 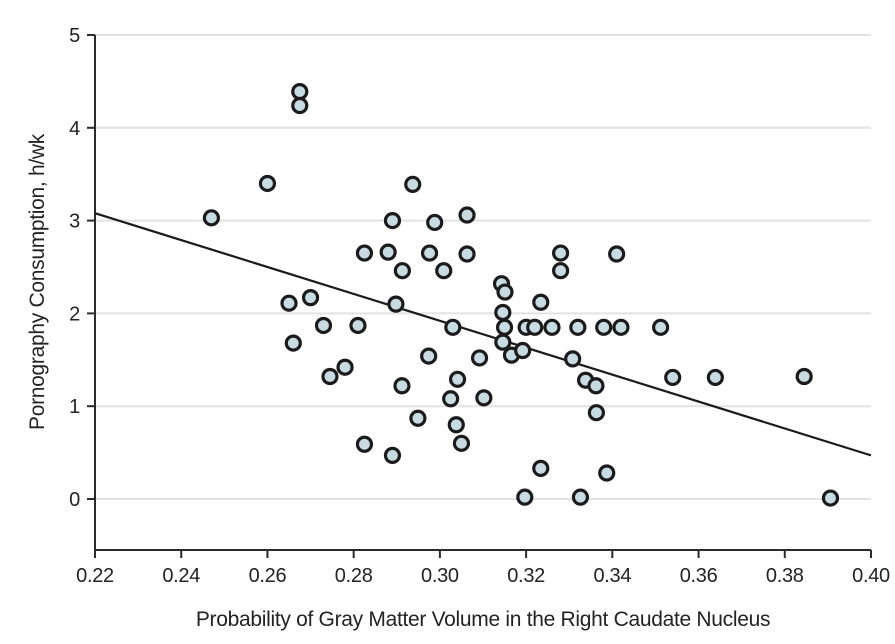 I want to click on x-tick-label: 0.36, so click(x=699, y=576).